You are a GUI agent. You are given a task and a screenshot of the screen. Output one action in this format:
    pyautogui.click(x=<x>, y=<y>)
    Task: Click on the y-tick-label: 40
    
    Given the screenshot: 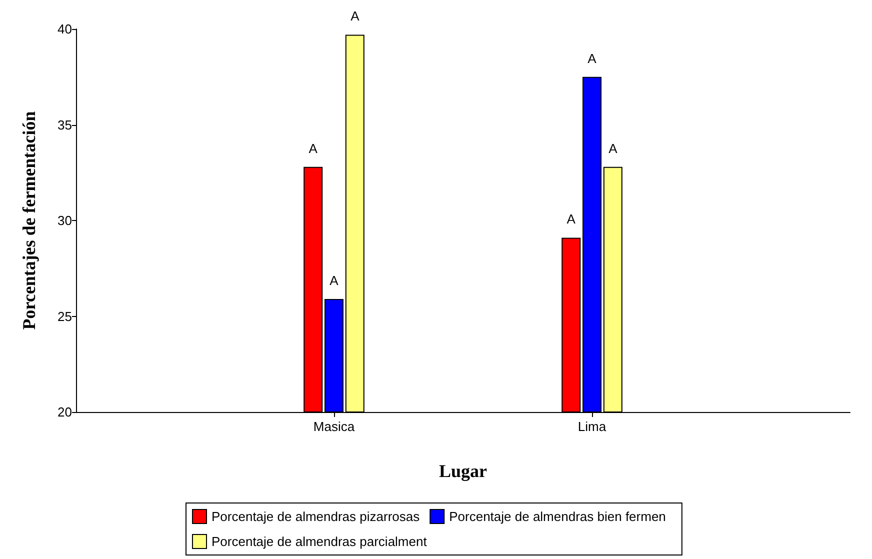 What is the action you would take?
    pyautogui.click(x=65, y=29)
    